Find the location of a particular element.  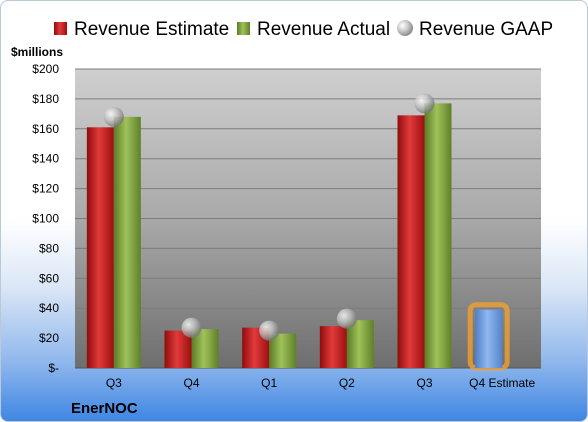

y-tick-label: $180 is located at coordinates (45, 99).